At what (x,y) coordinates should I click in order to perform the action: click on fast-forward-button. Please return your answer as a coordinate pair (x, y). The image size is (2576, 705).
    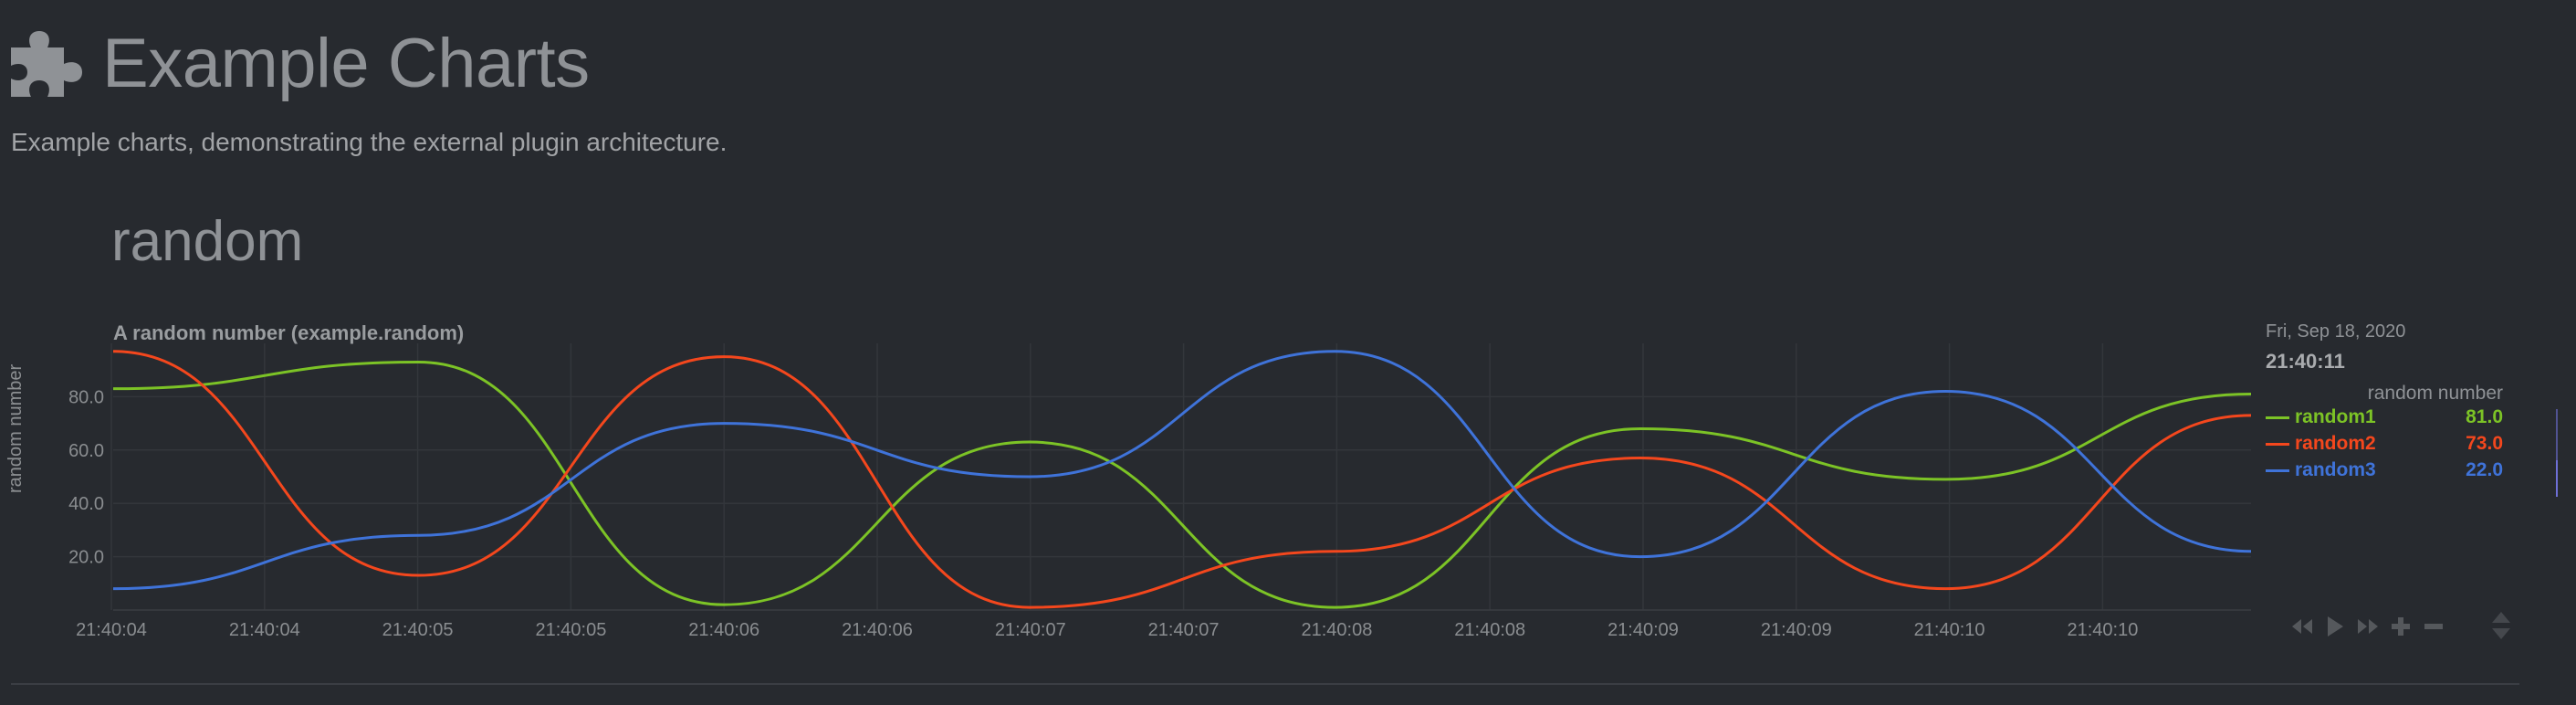
    Looking at the image, I should click on (2367, 626).